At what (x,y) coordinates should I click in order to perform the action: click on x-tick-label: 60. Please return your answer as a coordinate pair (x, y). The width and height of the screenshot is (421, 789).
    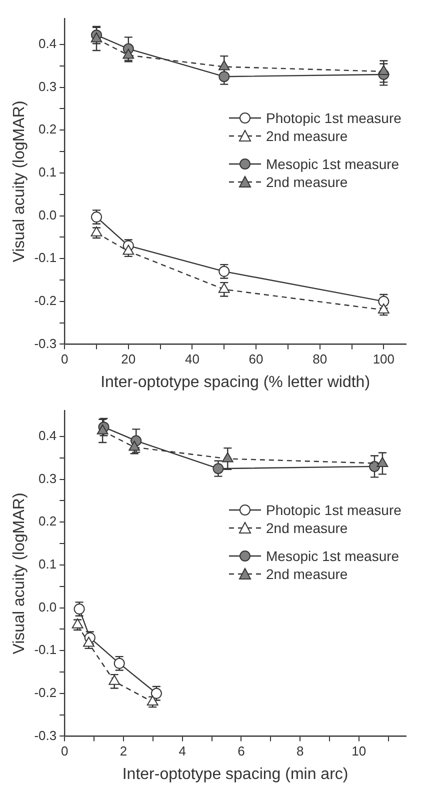
    Looking at the image, I should click on (256, 359).